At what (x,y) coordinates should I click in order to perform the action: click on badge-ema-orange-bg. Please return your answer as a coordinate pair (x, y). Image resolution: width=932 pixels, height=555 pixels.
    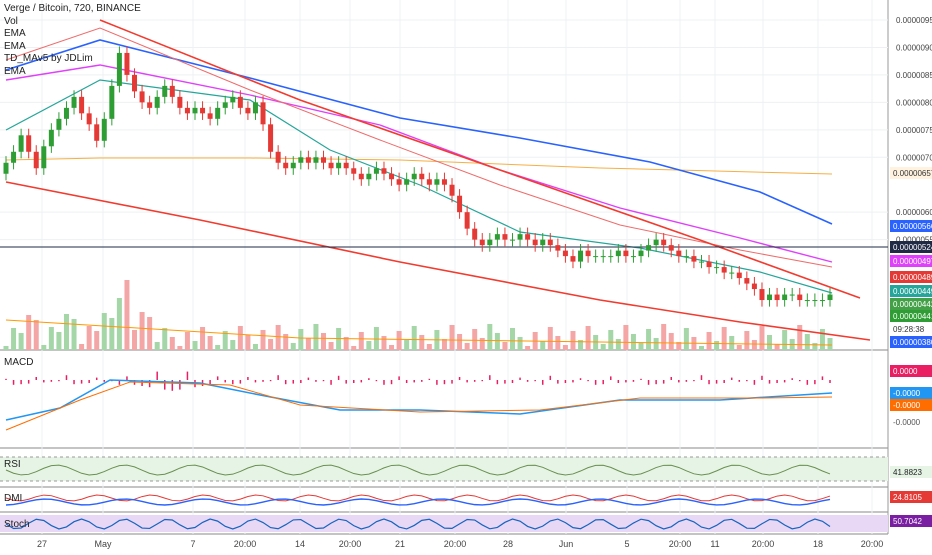
    Looking at the image, I should click on (911, 173).